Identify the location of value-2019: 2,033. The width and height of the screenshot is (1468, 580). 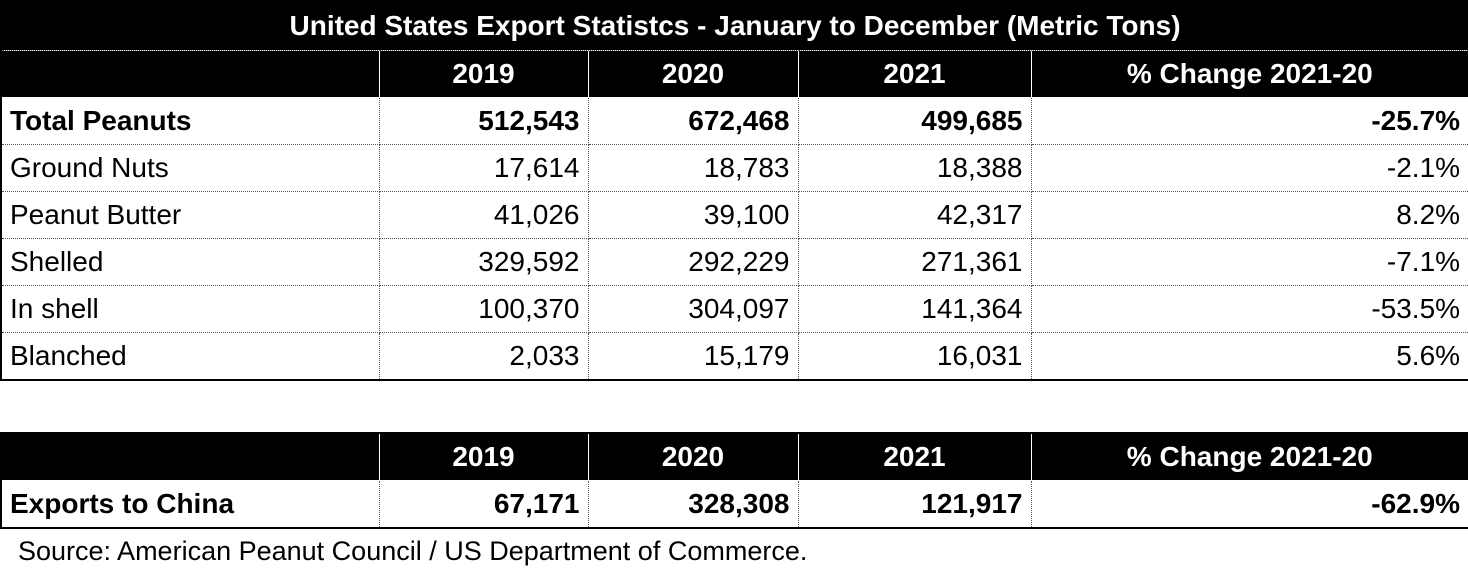
(483, 356).